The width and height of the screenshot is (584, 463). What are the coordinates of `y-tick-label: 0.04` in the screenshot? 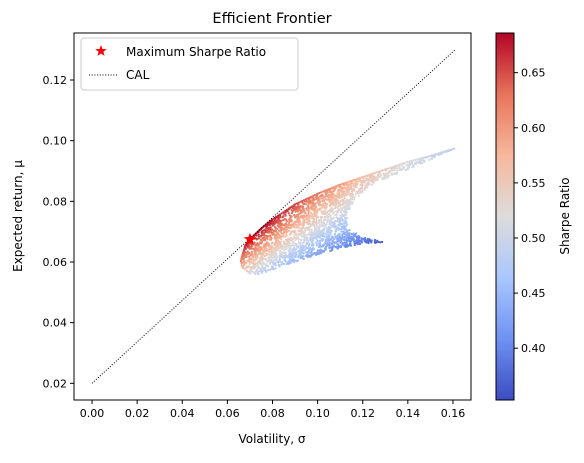 It's located at (55, 323).